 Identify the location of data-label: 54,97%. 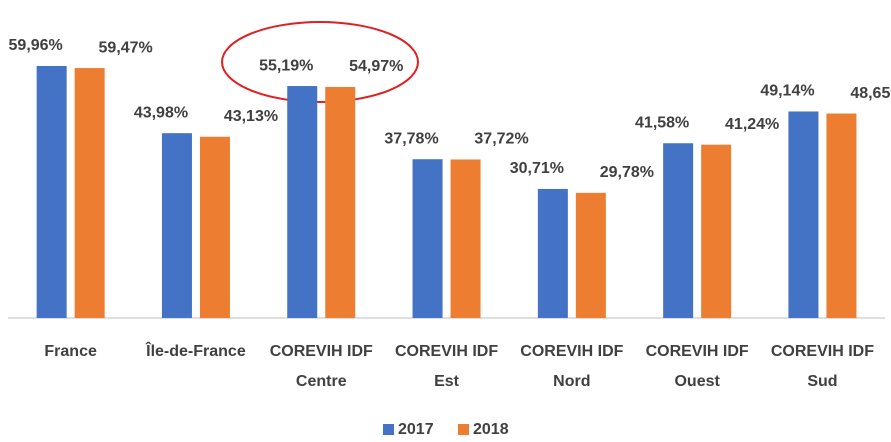
(376, 66).